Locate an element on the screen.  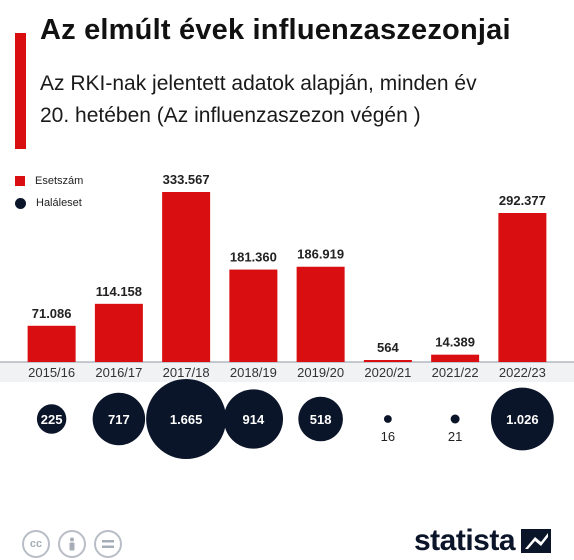
x-tick-label: 2018/19 is located at coordinates (253, 372).